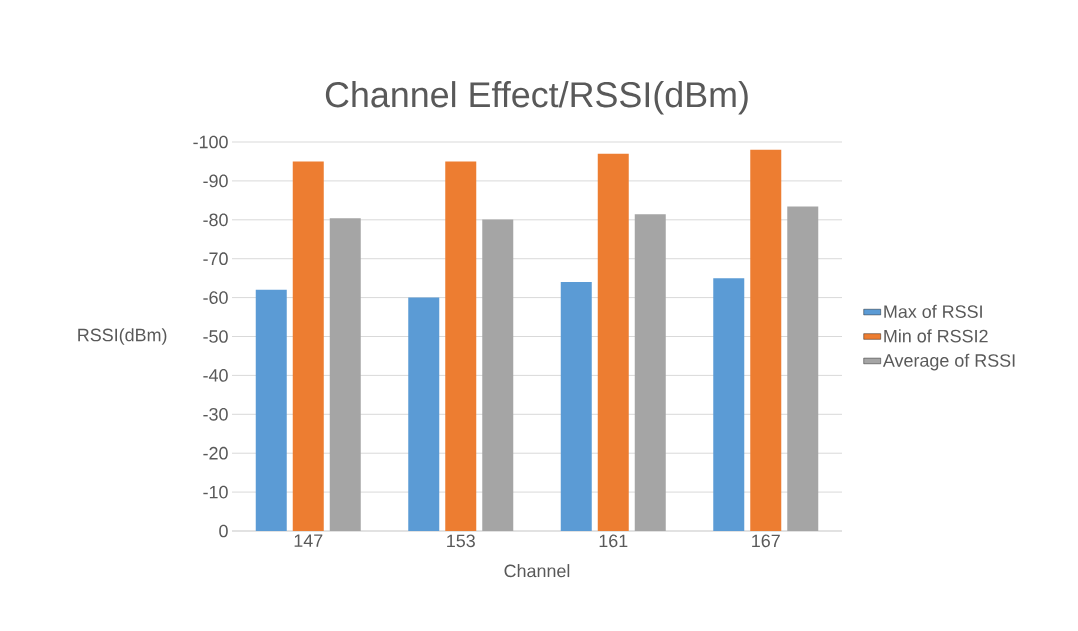 The width and height of the screenshot is (1078, 631). Describe the element at coordinates (308, 540) in the screenshot. I see `x-tick-label: 147` at that location.